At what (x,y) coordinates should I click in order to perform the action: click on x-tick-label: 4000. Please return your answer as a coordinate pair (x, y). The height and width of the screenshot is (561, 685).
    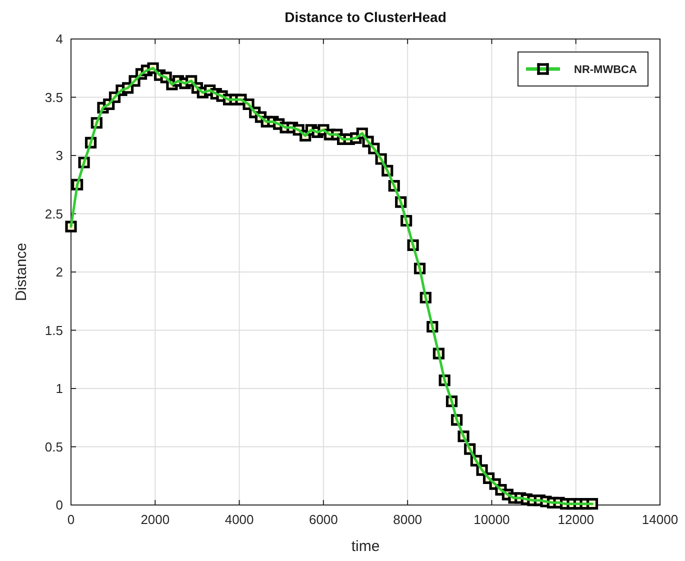
    Looking at the image, I should click on (239, 519).